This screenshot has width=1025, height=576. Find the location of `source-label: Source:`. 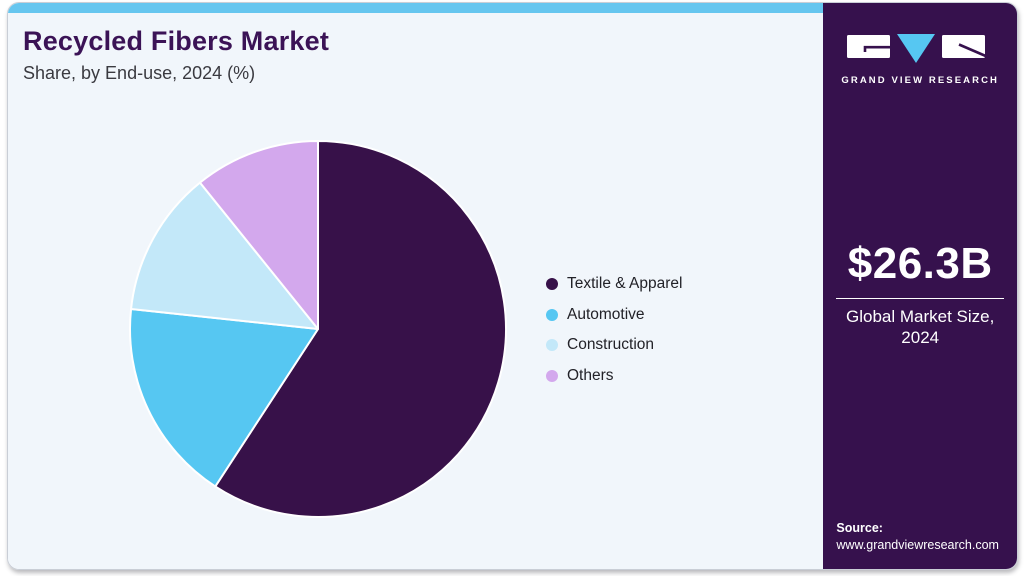

source-label: Source: is located at coordinates (859, 528).